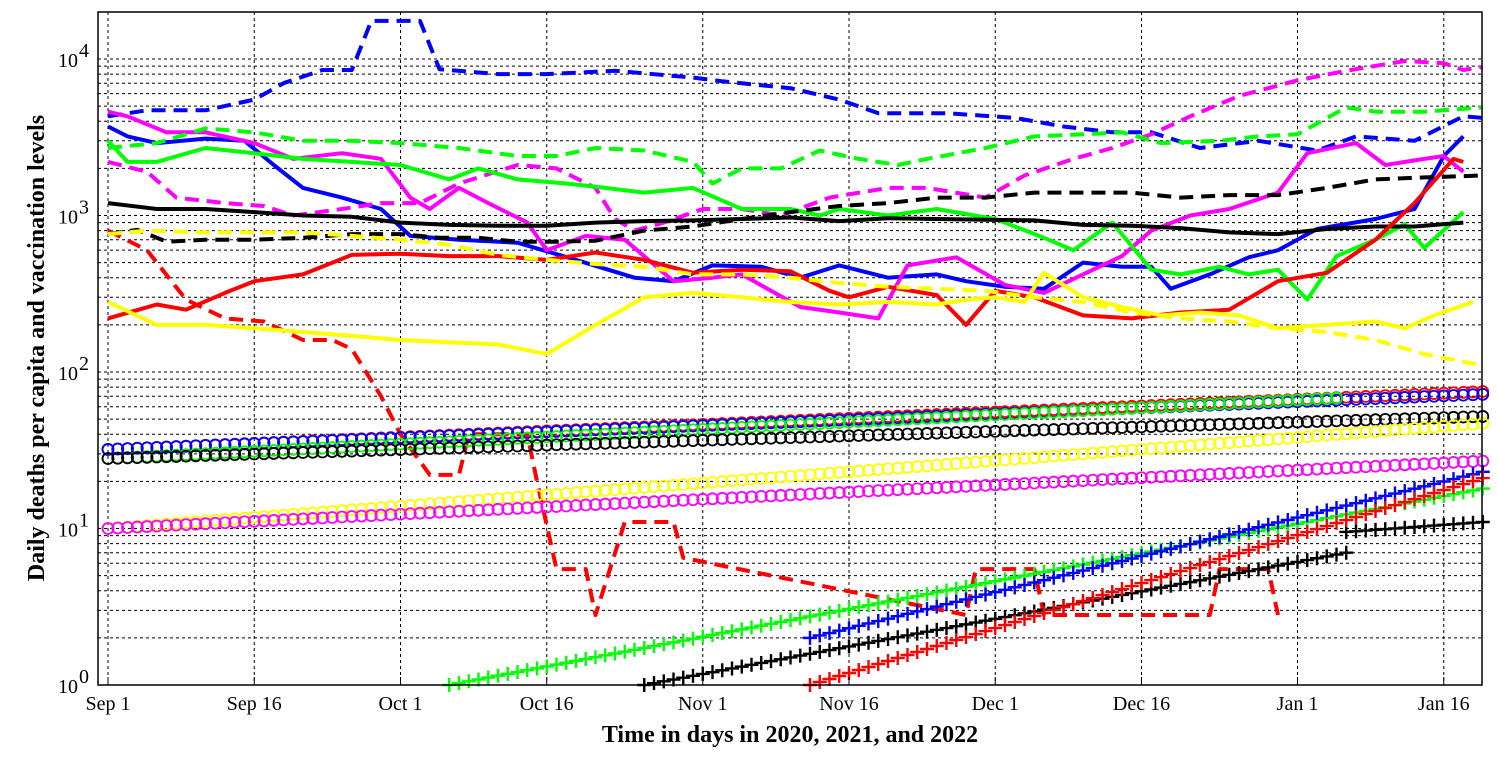 This screenshot has height=776, width=1498. What do you see at coordinates (84, 520) in the screenshot?
I see `y-tick-exponent: 1` at bounding box center [84, 520].